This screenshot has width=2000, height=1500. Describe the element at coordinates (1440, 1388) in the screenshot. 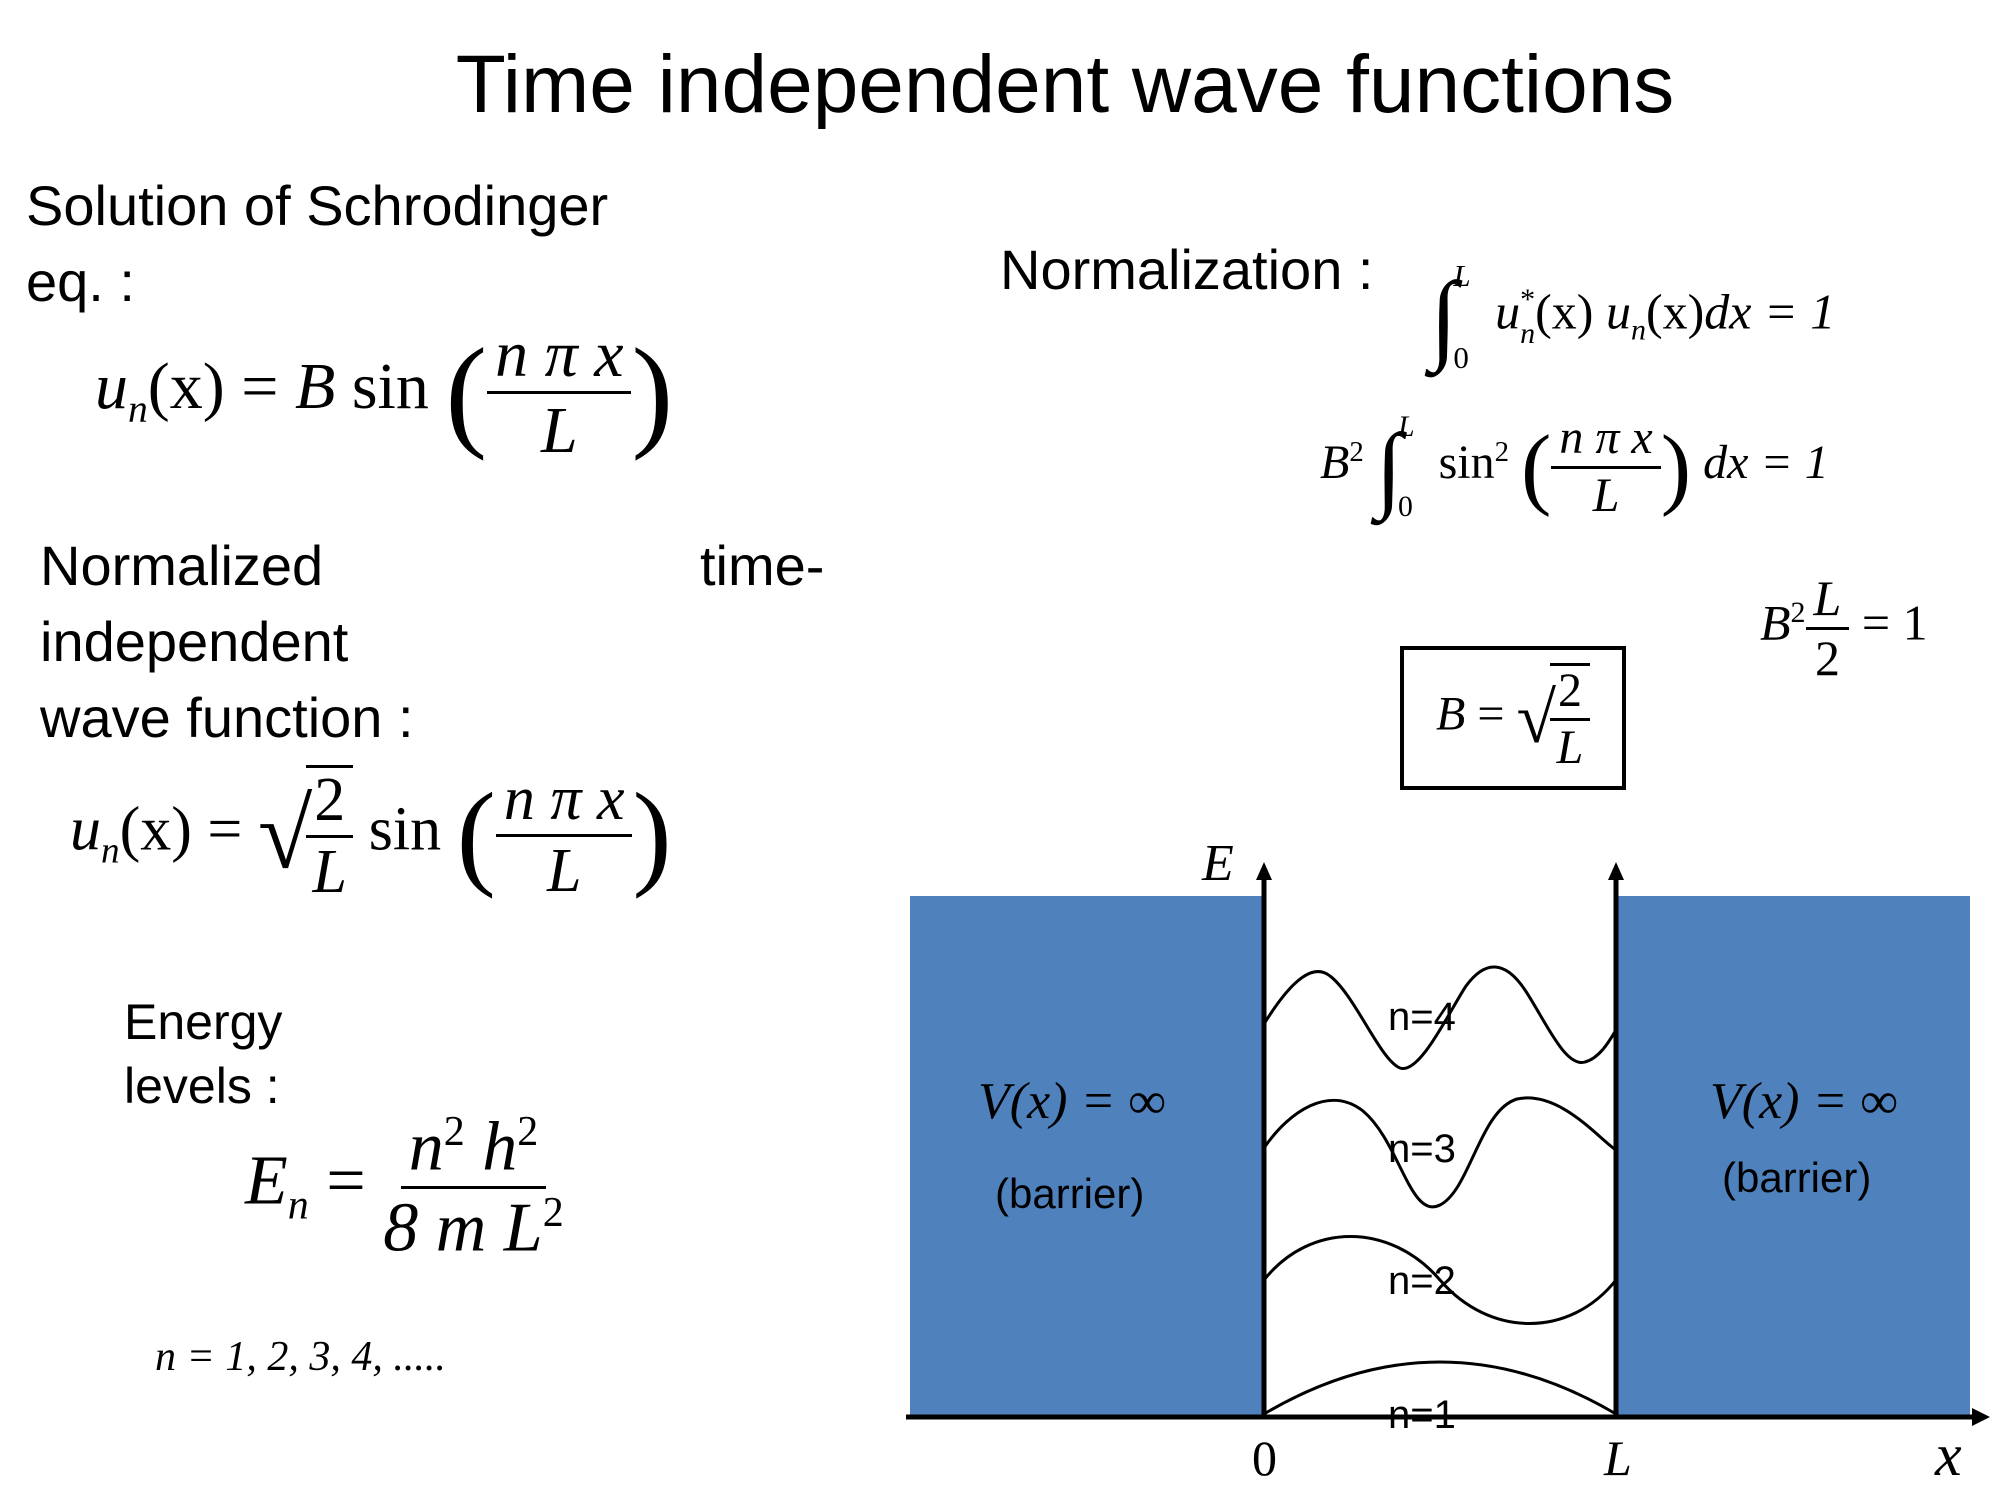

I see `wave-curve-n1` at that location.